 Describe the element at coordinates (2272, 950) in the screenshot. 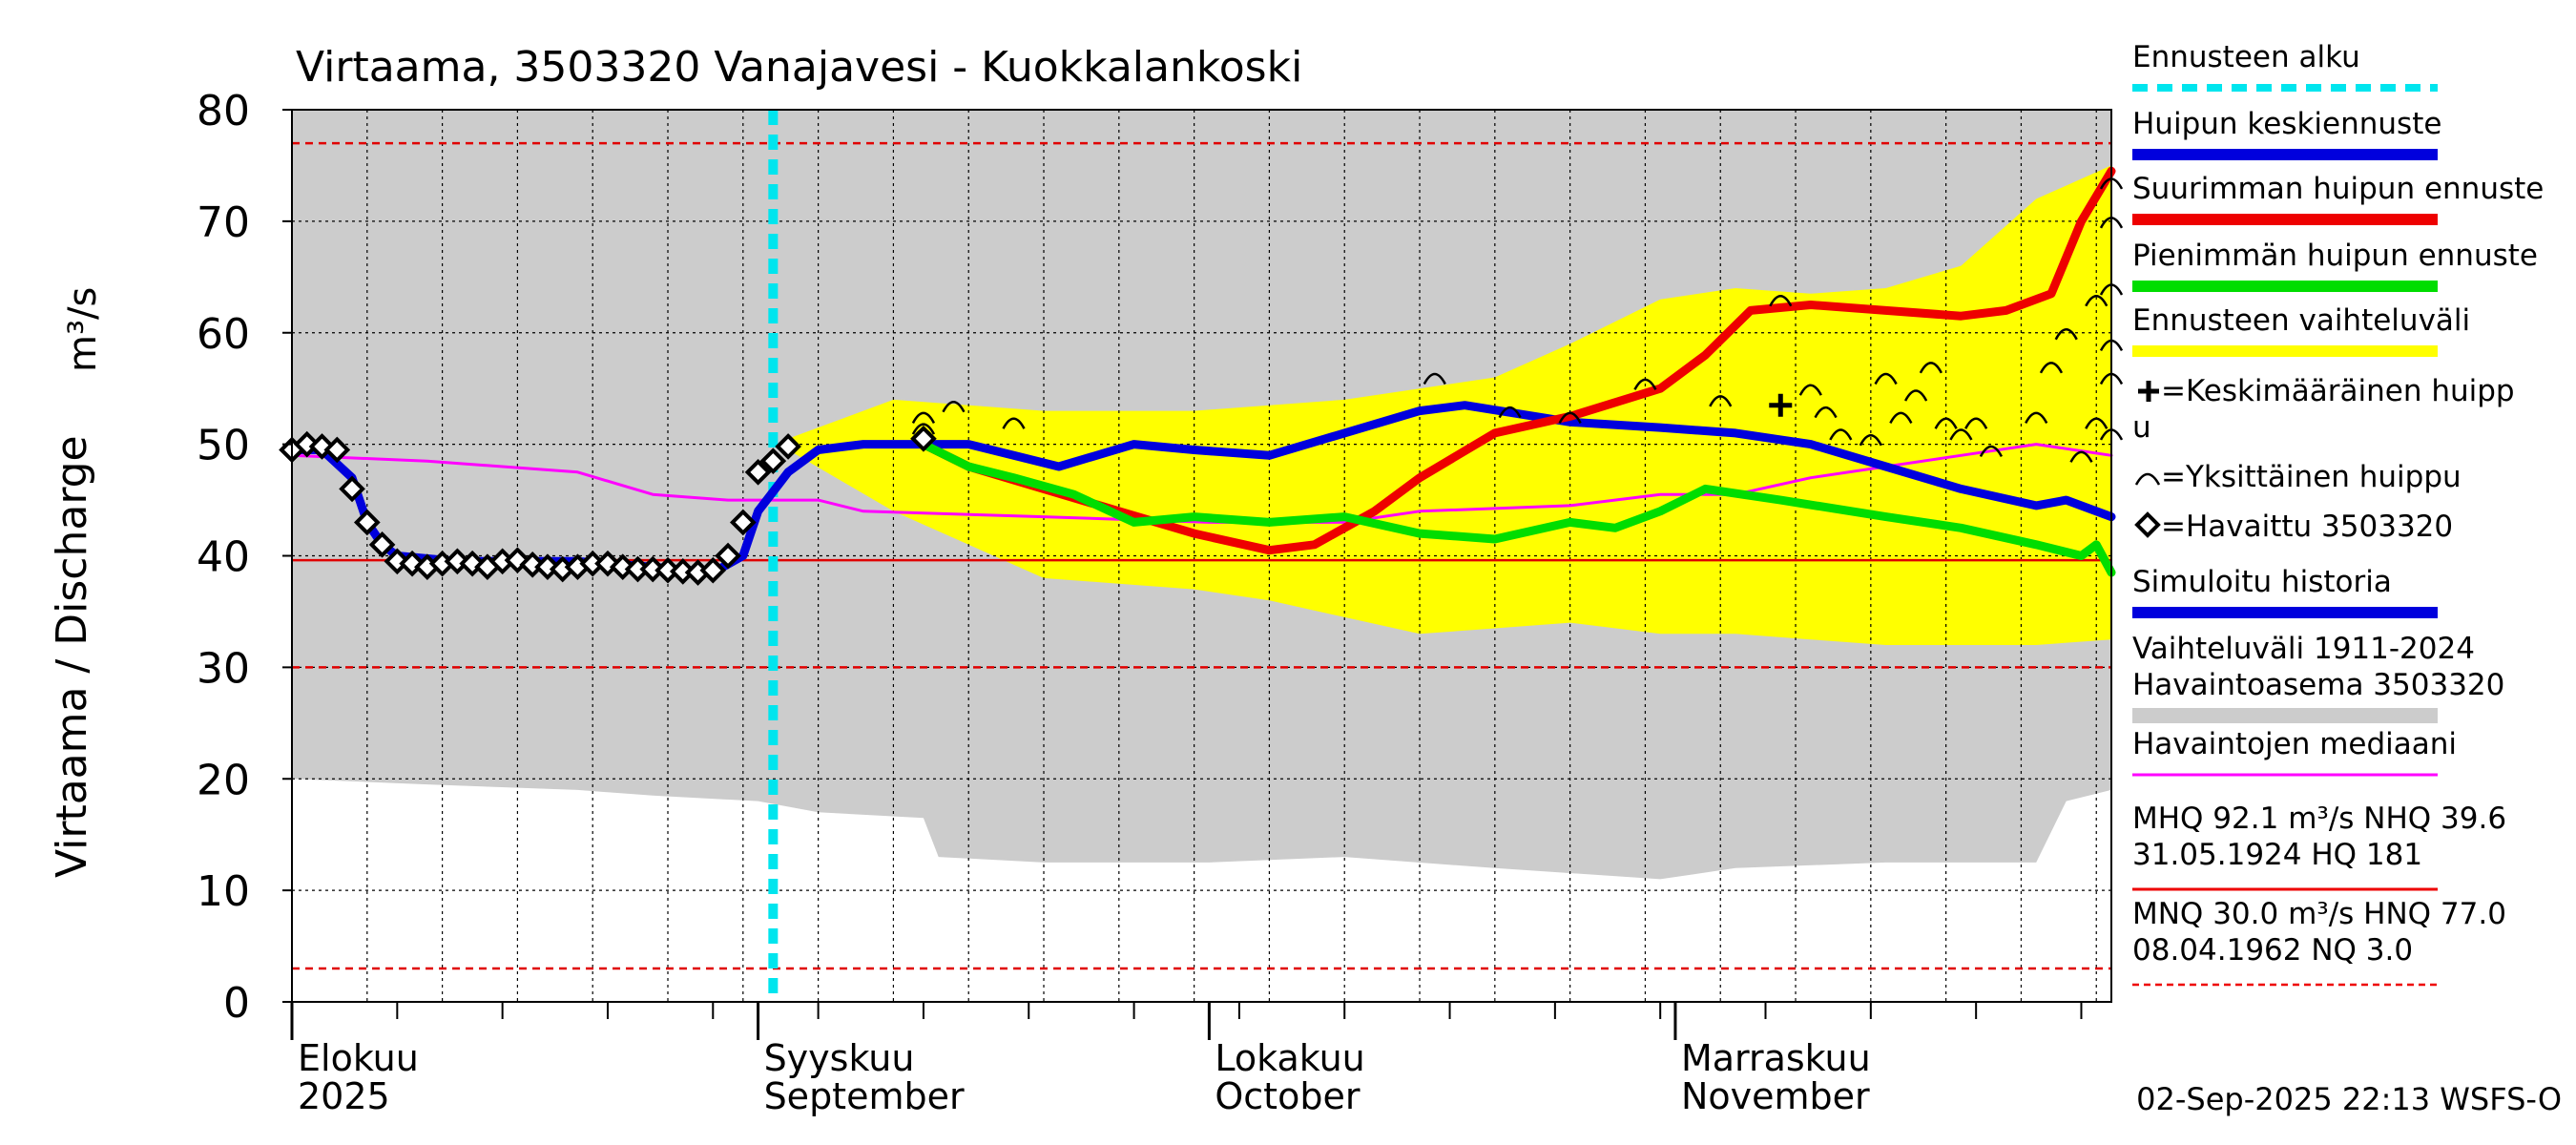

I see `legend-label-line2: 08.04.1962 NQ 3.0` at that location.